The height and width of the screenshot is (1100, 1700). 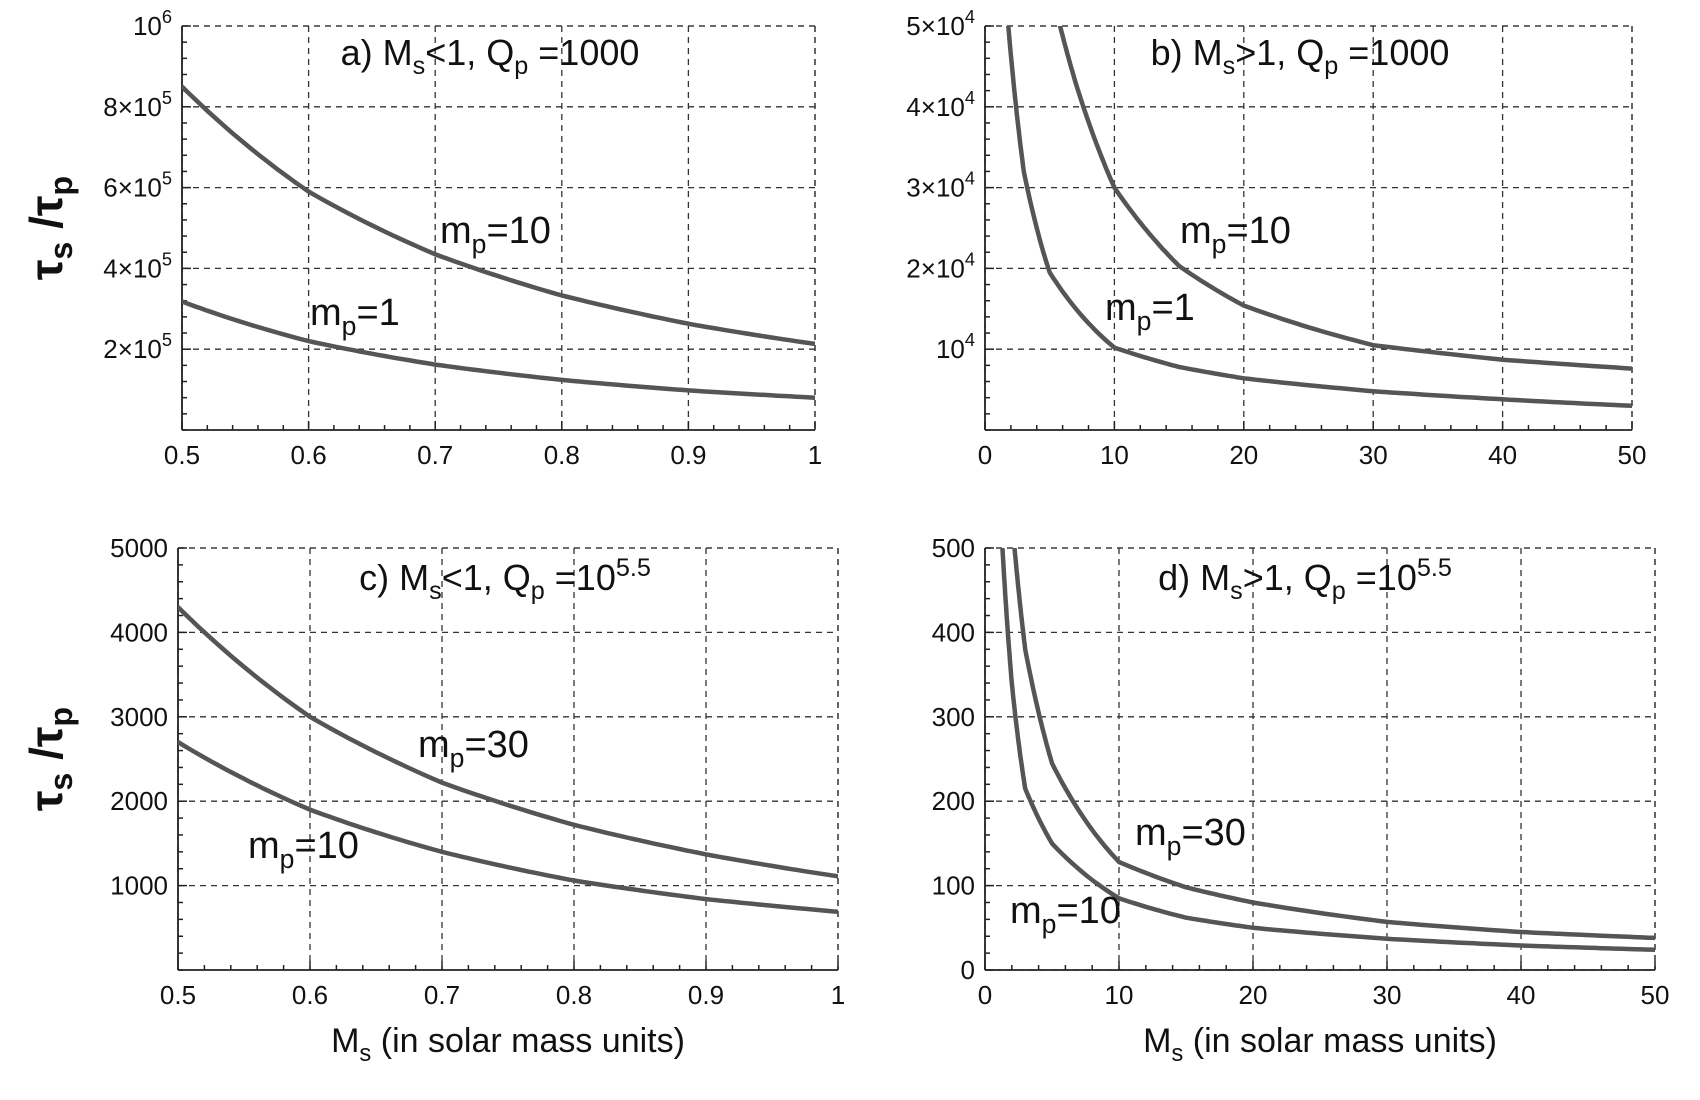 I want to click on panel-title: d) Ms>1, Qp =105.5, so click(x=1305, y=579).